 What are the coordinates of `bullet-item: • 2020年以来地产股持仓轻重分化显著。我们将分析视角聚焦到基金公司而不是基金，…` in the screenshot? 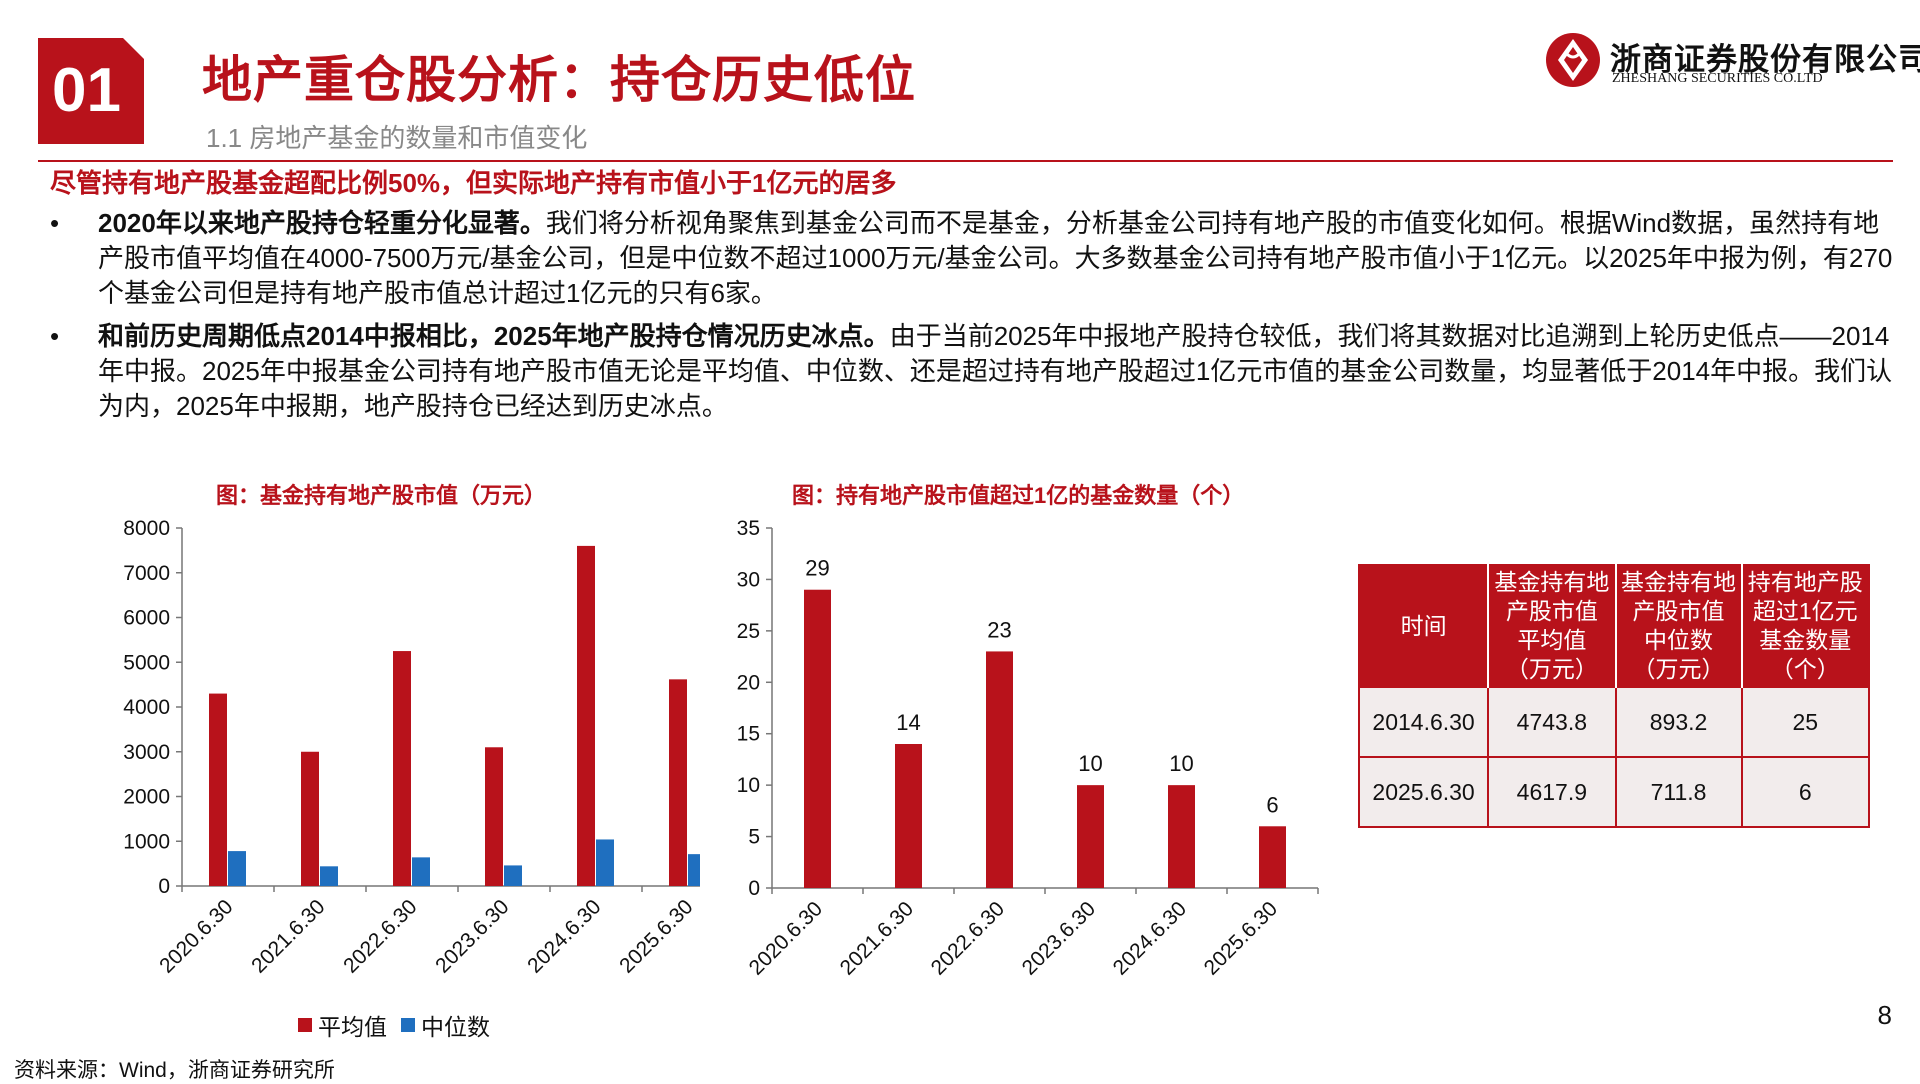 It's located at (977, 258).